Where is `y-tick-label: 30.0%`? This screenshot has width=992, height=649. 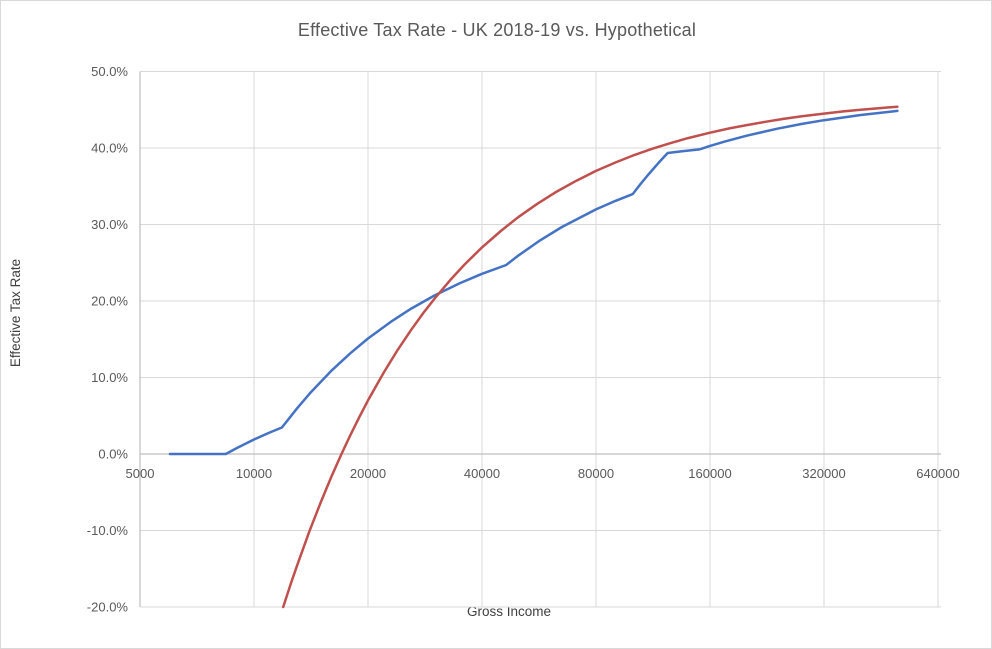
y-tick-label: 30.0% is located at coordinates (109, 224).